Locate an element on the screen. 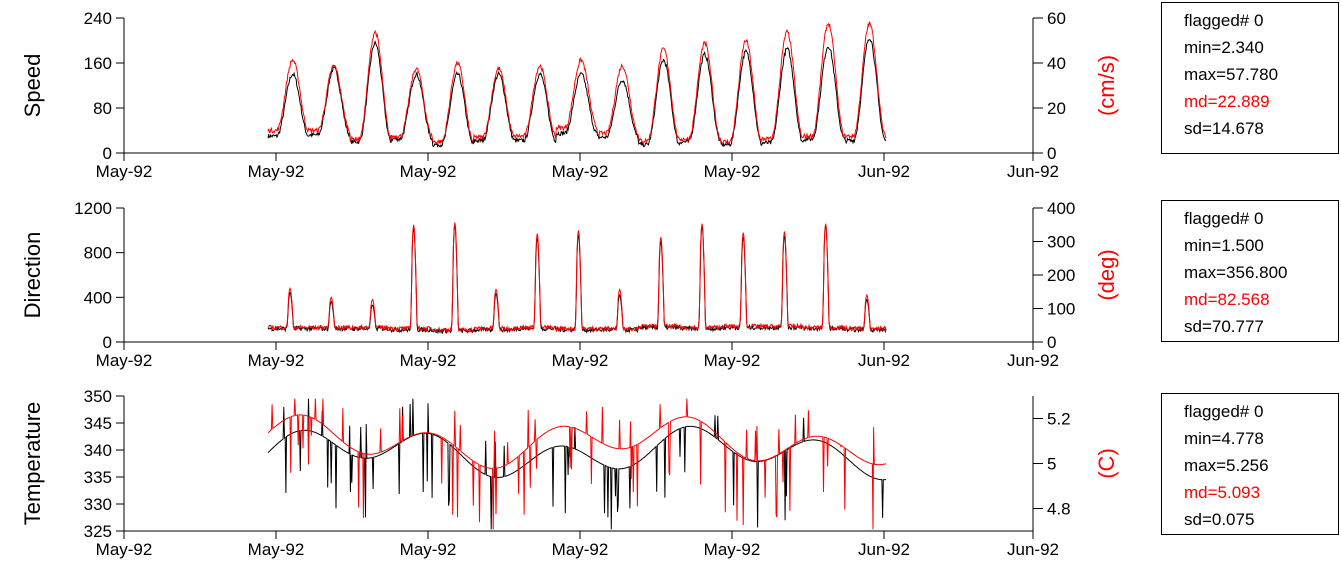 The height and width of the screenshot is (578, 1341). right-y-tick-label: 4.8 is located at coordinates (1059, 509).